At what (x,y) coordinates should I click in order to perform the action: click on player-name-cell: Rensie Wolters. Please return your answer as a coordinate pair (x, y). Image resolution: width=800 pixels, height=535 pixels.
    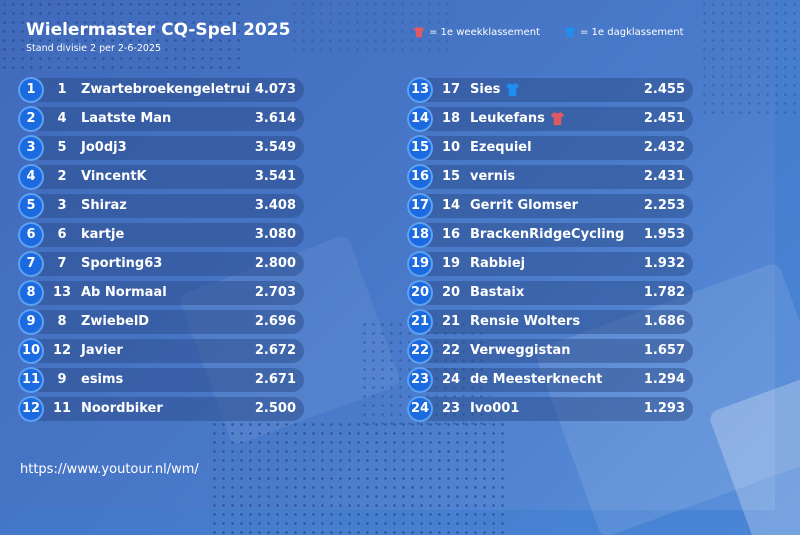
    Looking at the image, I should click on (525, 321).